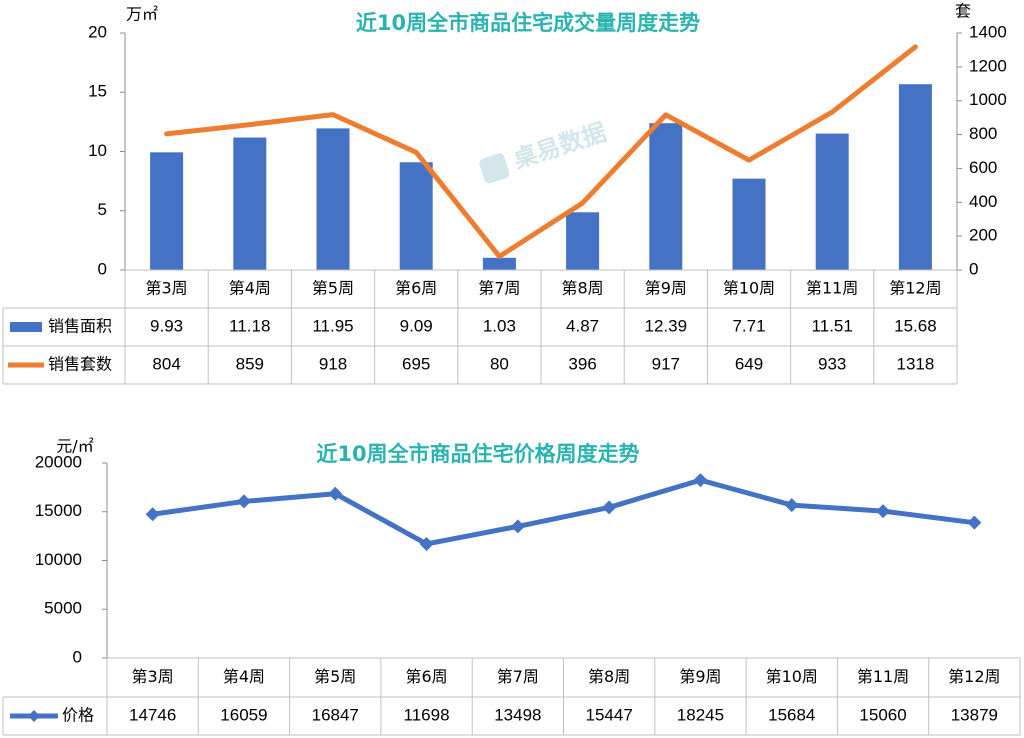 This screenshot has width=1024, height=738. What do you see at coordinates (974, 714) in the screenshot?
I see `table-cell: 13879` at bounding box center [974, 714].